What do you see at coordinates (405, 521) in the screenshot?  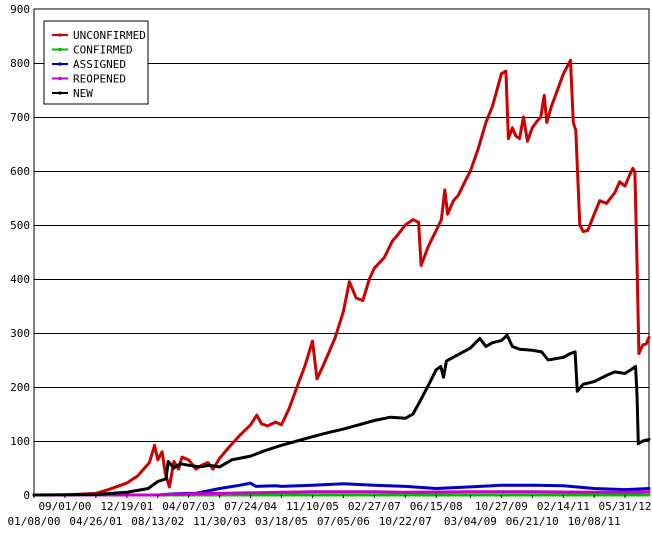 I see `x-tick-label: 10/22/07` at bounding box center [405, 521].